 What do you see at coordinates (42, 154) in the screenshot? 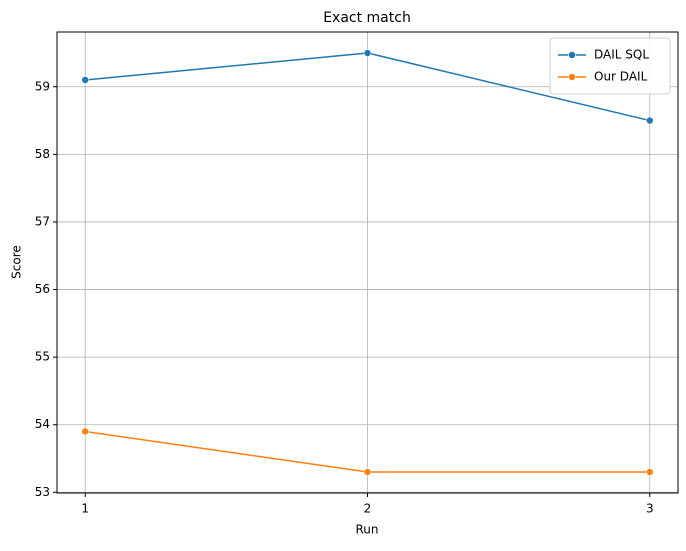
I see `y-tick-label: 58` at bounding box center [42, 154].